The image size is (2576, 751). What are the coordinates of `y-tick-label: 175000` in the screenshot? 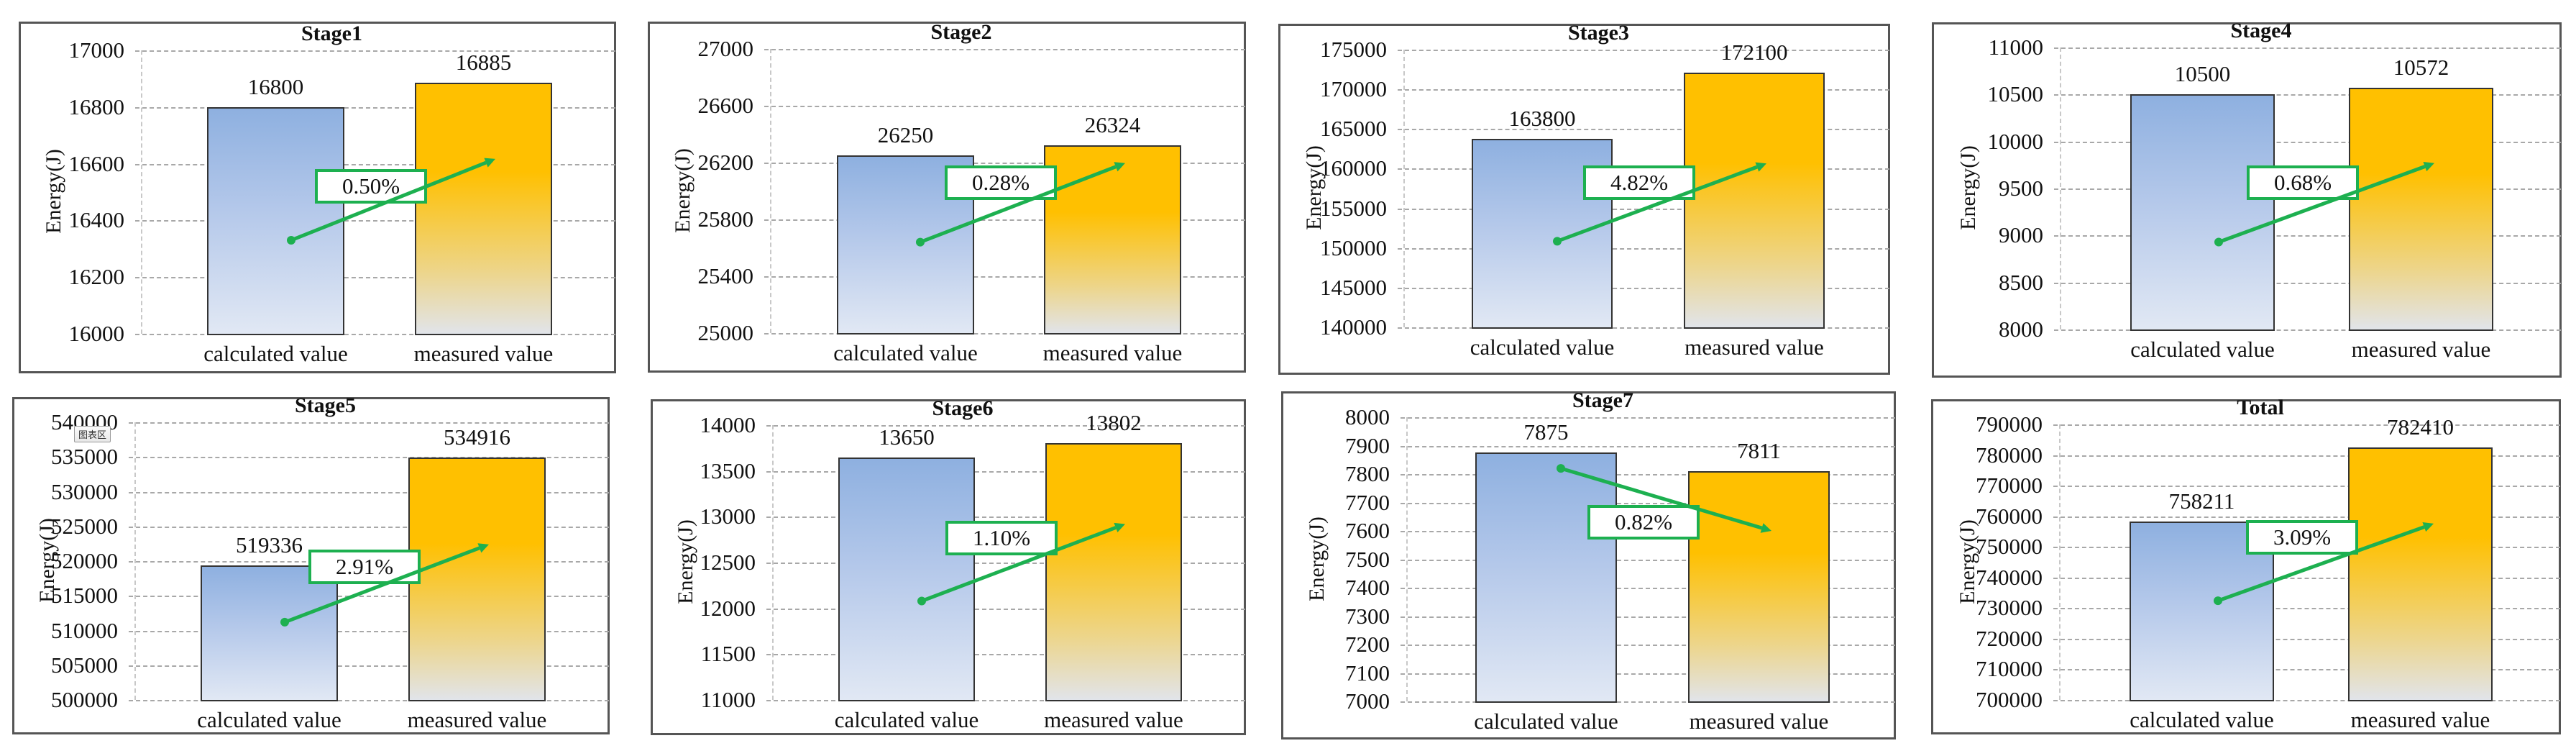 It's located at (1353, 49).